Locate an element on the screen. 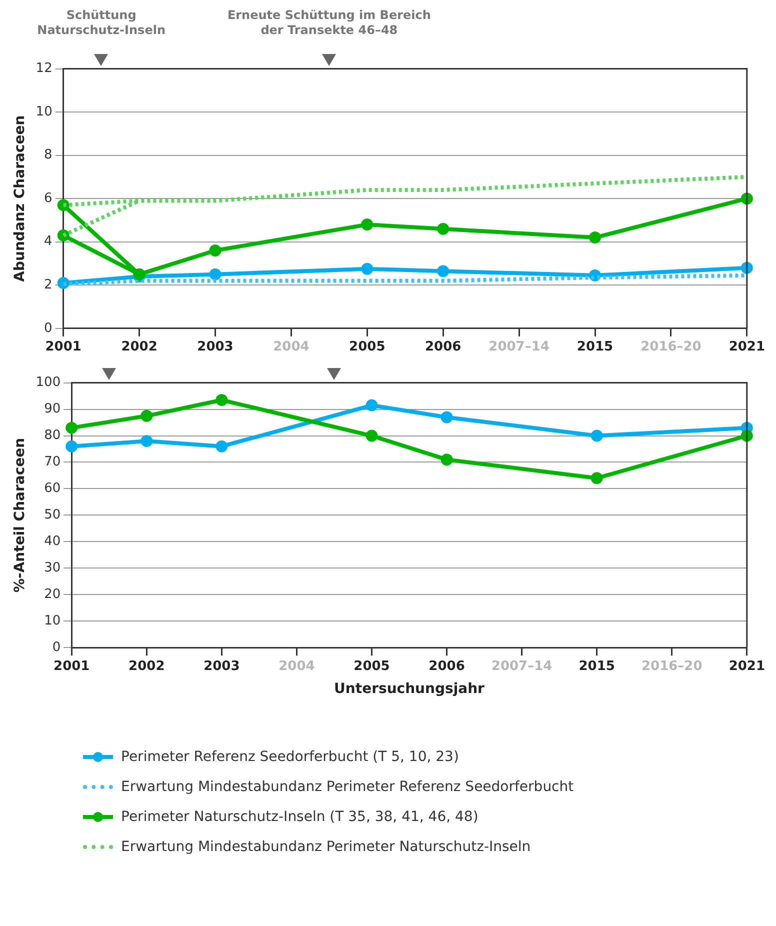 The width and height of the screenshot is (776, 926). y-tick-label: 8 is located at coordinates (48, 155).